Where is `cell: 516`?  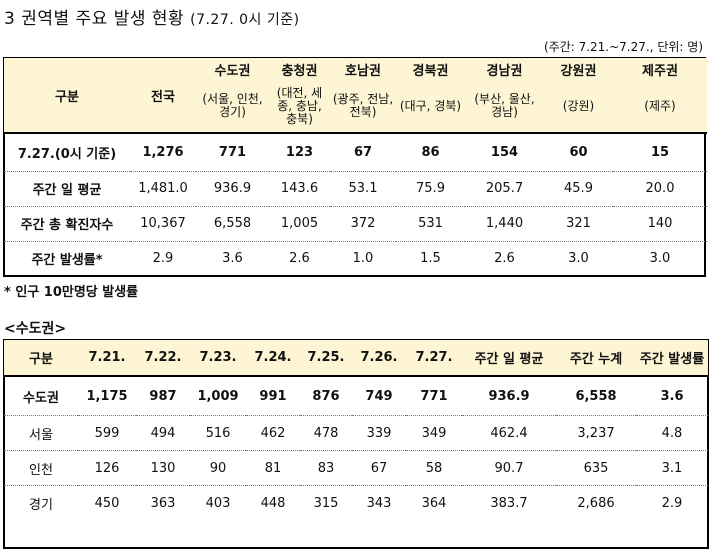
cell: 516 is located at coordinates (218, 433).